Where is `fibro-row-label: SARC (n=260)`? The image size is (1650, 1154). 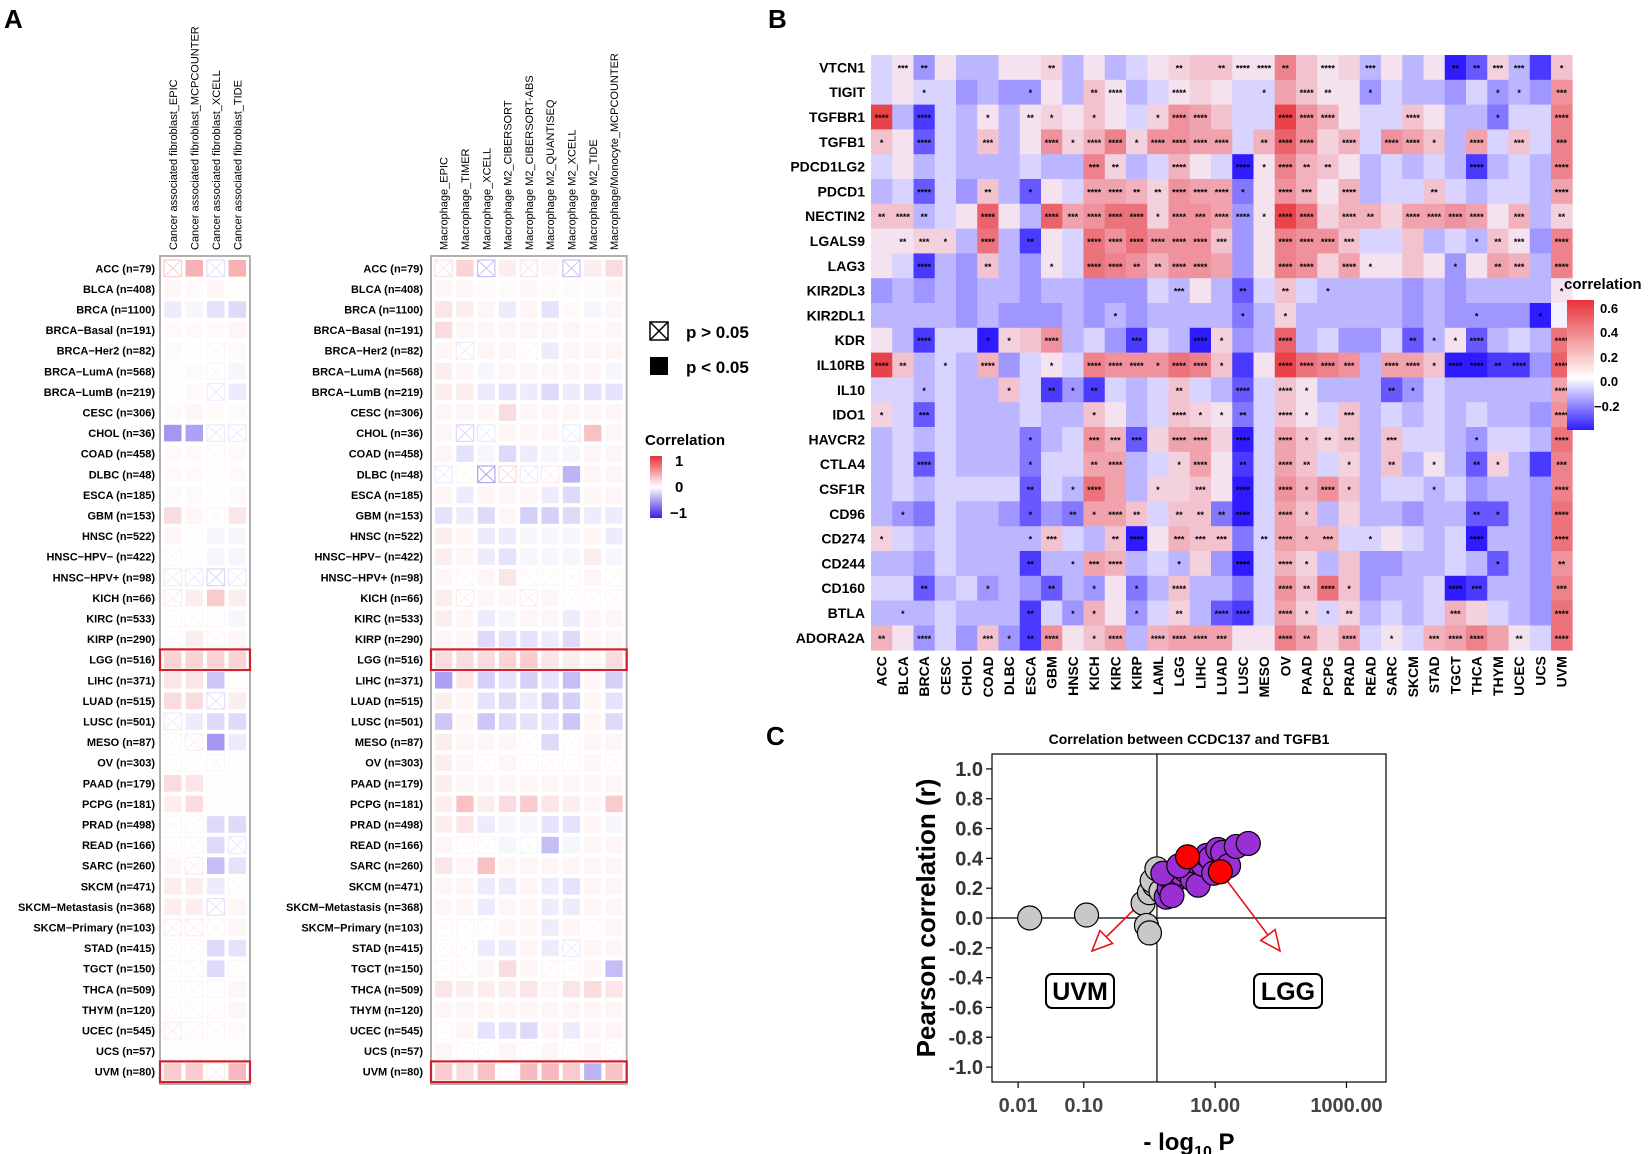 fibro-row-label: SARC (n=260) is located at coordinates (118, 867).